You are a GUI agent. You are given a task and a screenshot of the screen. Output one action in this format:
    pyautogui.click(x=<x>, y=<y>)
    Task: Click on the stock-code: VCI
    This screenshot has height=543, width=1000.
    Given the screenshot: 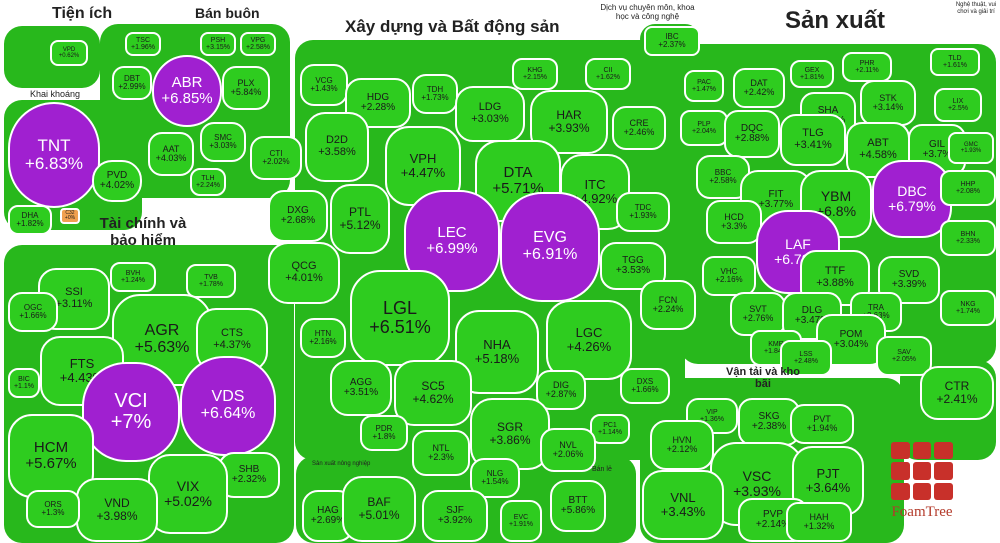 What is the action you would take?
    pyautogui.click(x=131, y=401)
    